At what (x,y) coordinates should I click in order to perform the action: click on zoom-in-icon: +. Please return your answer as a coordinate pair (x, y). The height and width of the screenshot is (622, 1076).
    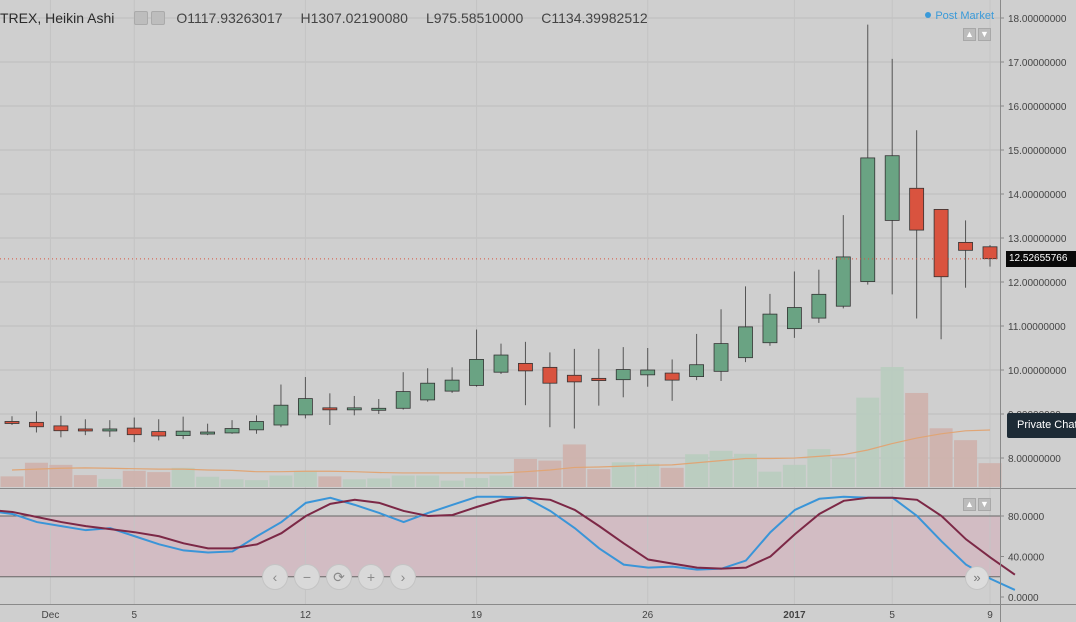
    Looking at the image, I should click on (371, 577).